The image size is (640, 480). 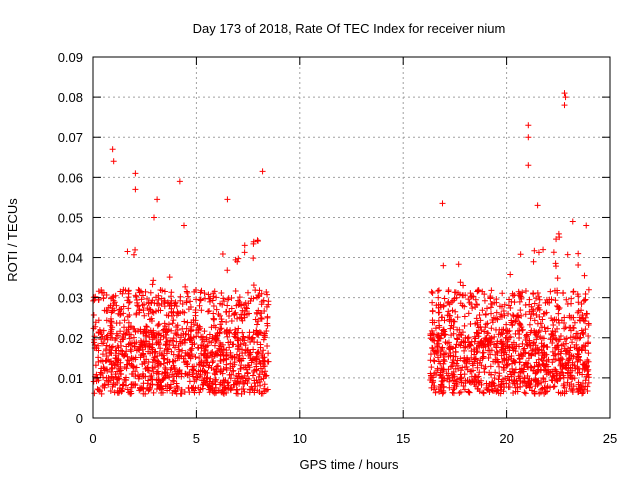 I want to click on x-tick-label: 0, so click(x=92, y=438).